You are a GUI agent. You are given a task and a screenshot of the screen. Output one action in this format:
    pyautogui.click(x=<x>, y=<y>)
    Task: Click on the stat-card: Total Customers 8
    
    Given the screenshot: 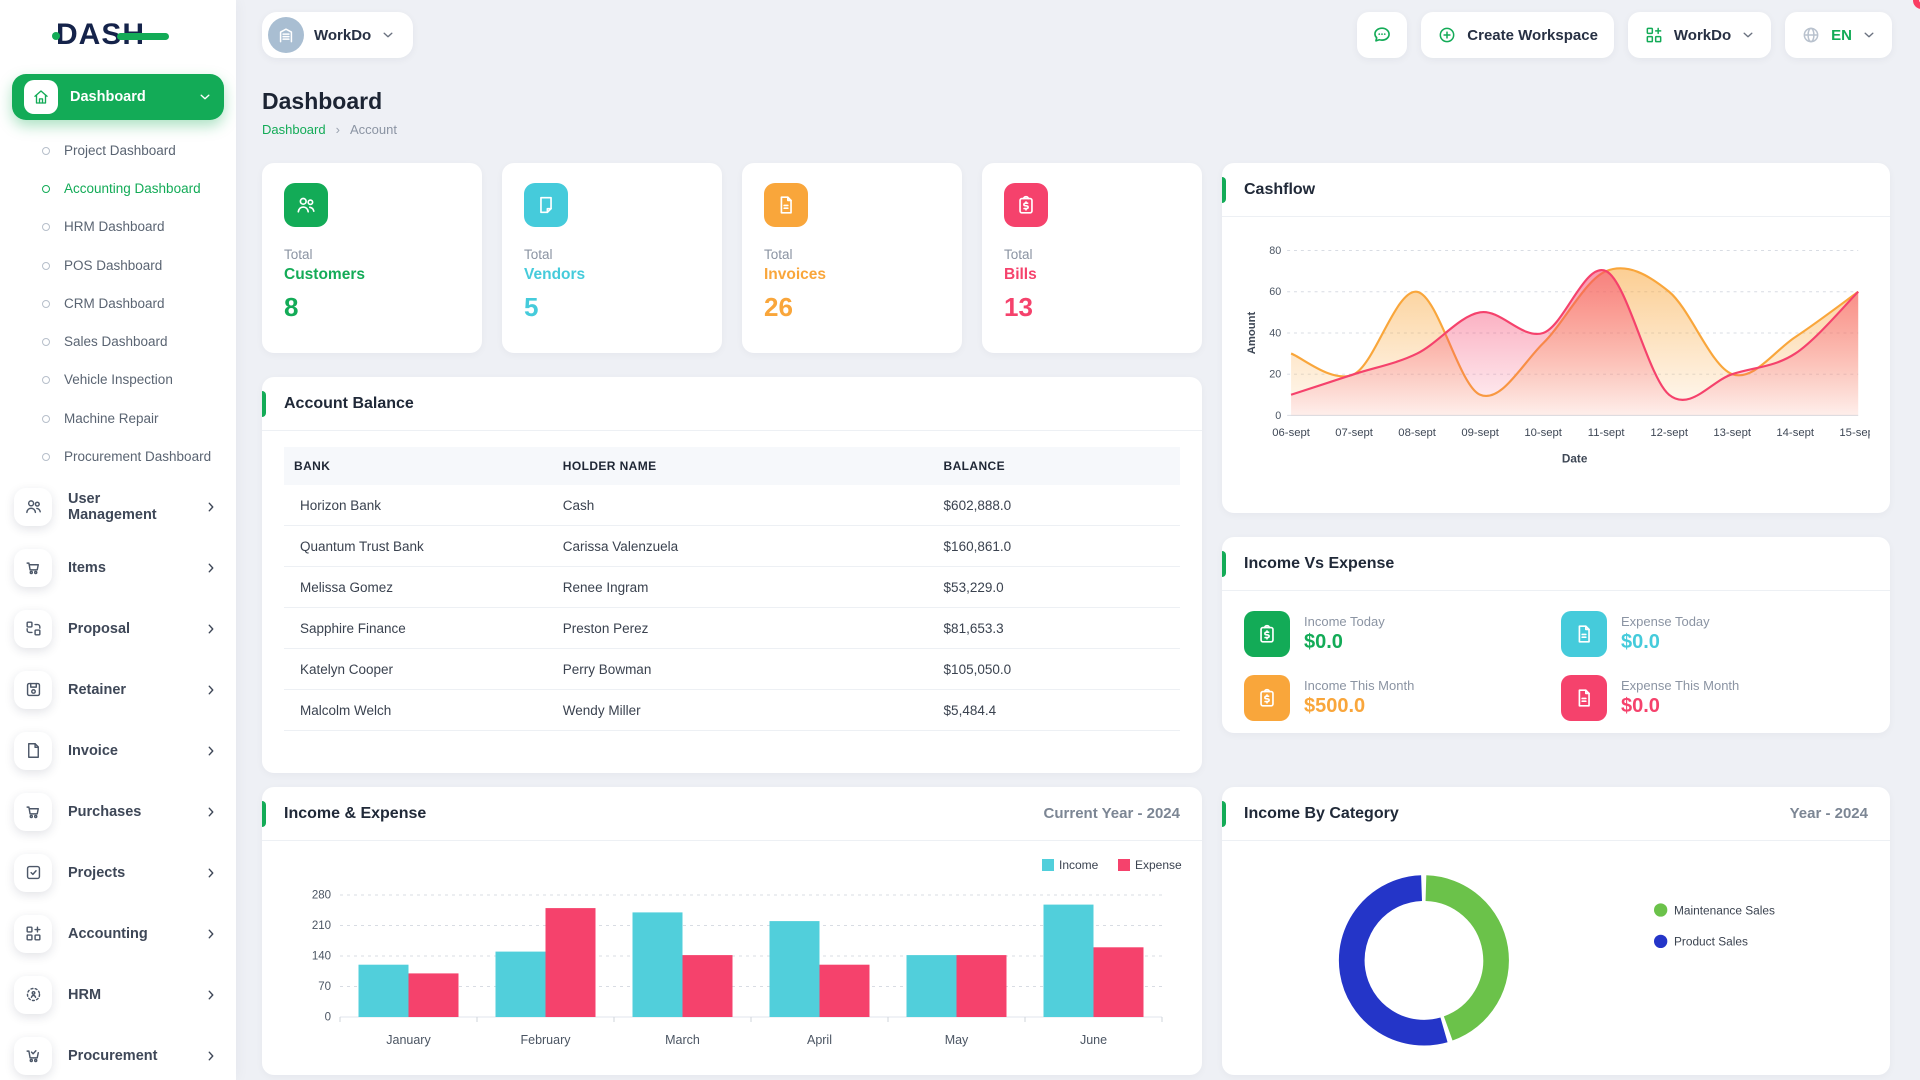 What is the action you would take?
    pyautogui.click(x=372, y=258)
    